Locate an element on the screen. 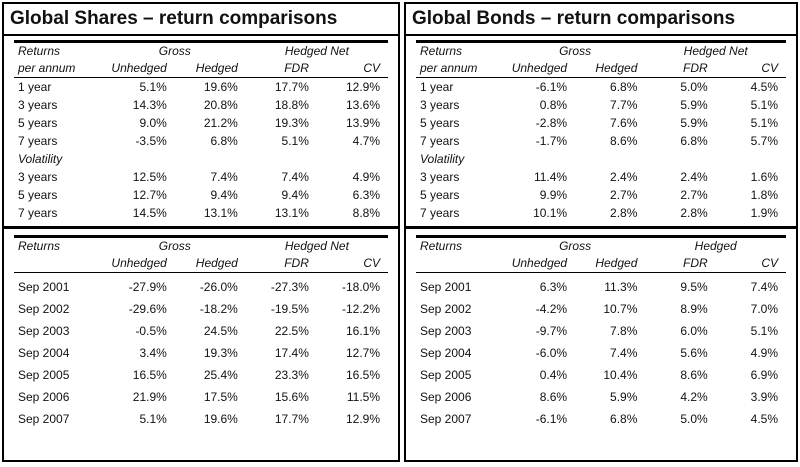  data-row: 3 years 14.3% 20.8% 18.8% 13.6% is located at coordinates (201, 105).